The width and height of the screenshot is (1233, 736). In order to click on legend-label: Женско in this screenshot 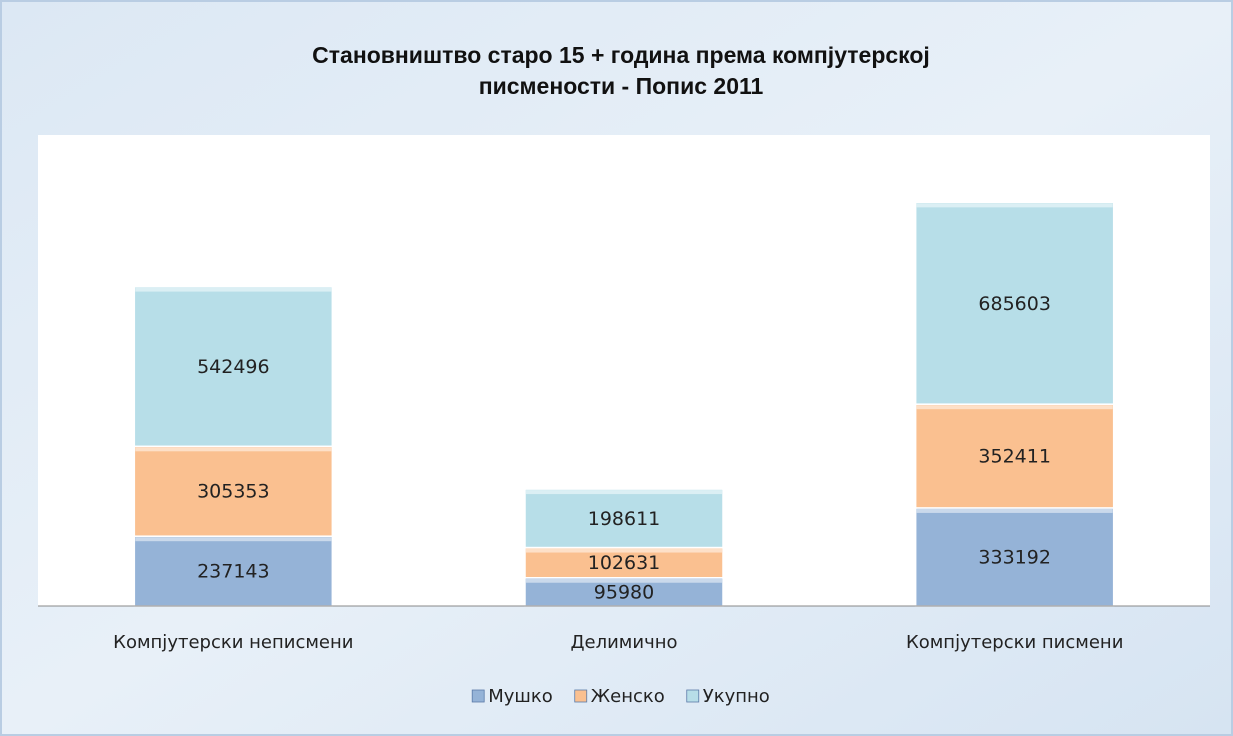, I will do `click(628, 696)`.